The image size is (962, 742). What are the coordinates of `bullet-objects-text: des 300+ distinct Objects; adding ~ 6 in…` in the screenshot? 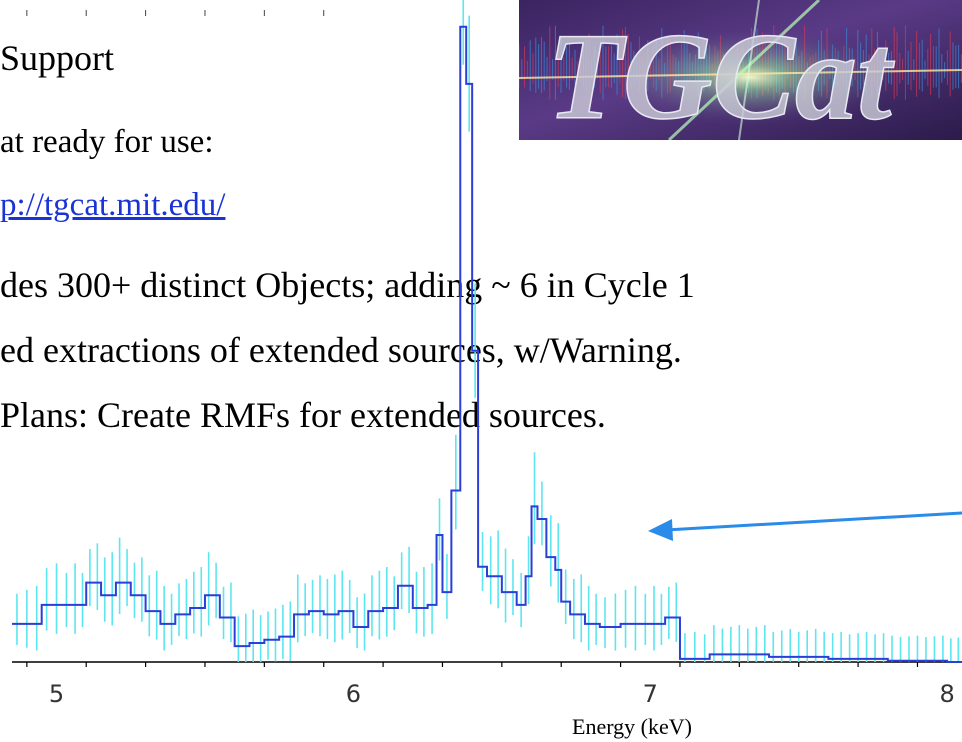 It's located at (347, 285).